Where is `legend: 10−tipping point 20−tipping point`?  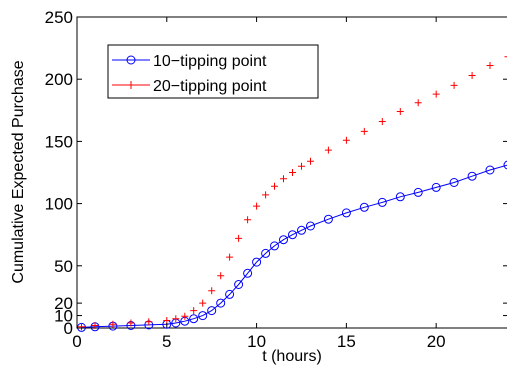
legend: 10−tipping point 20−tipping point is located at coordinates (213, 71).